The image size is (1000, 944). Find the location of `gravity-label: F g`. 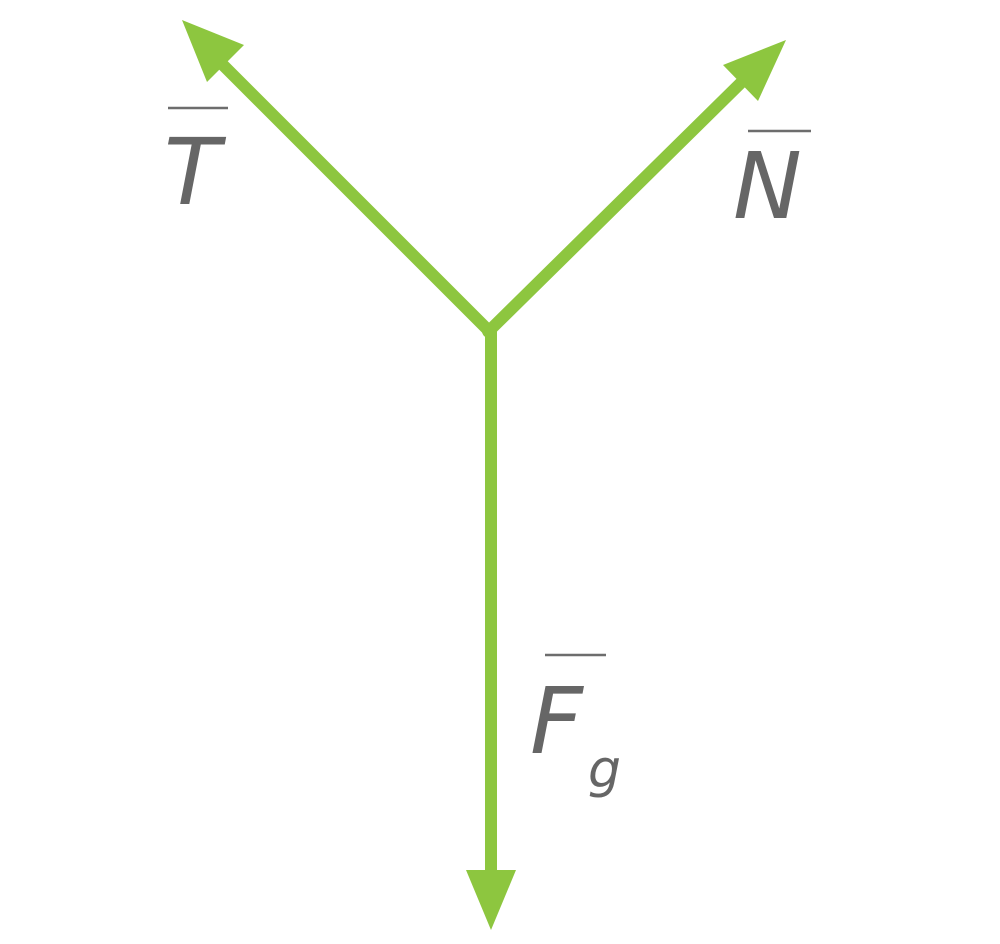

gravity-label: F g is located at coordinates (575, 726).